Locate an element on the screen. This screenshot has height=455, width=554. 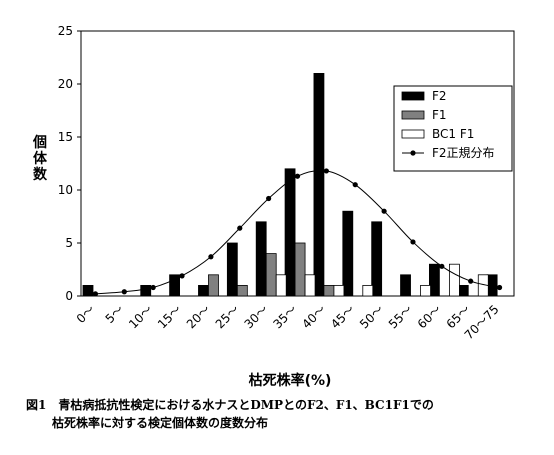
y-tick-label: 10 is located at coordinates (65, 190).